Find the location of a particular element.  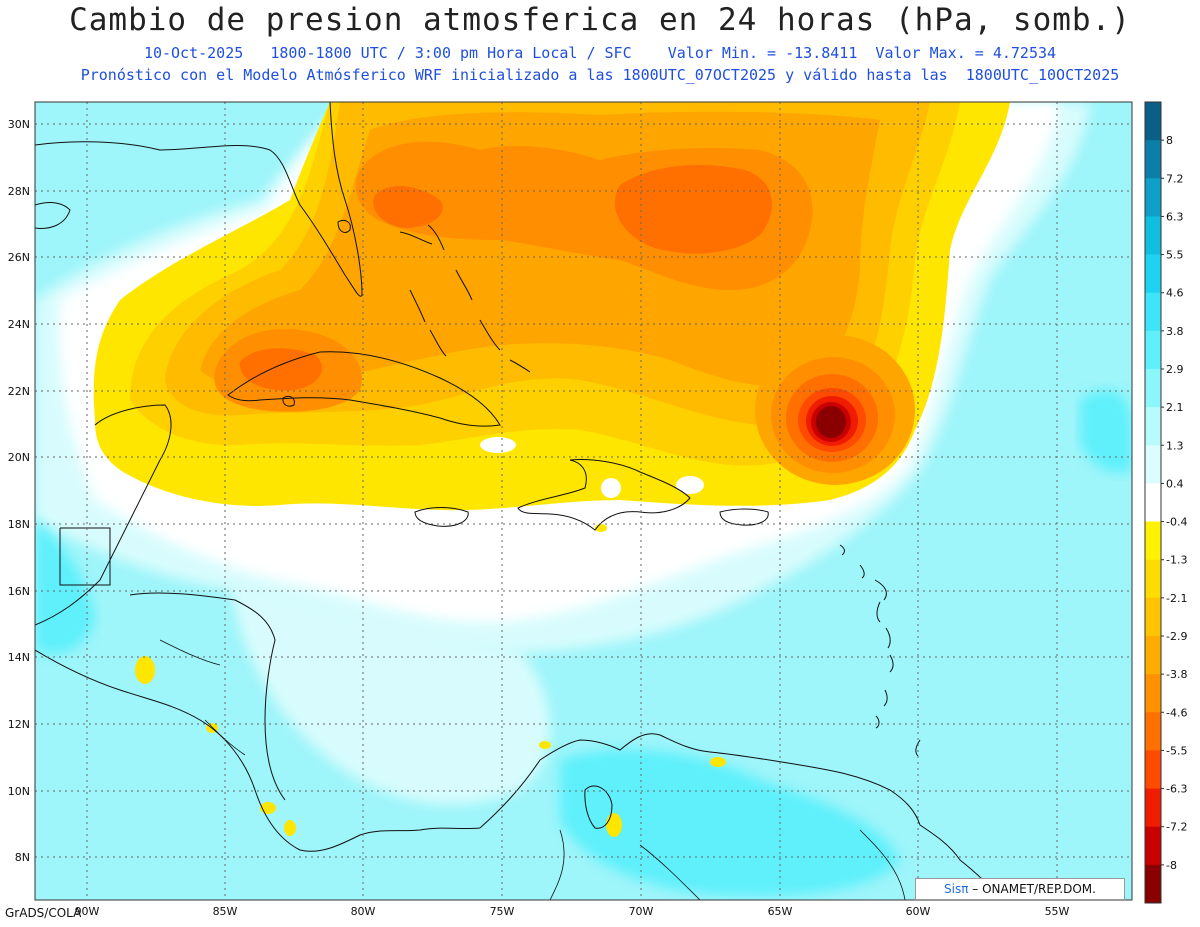

colorbar-label: 6.3 is located at coordinates (1175, 216).